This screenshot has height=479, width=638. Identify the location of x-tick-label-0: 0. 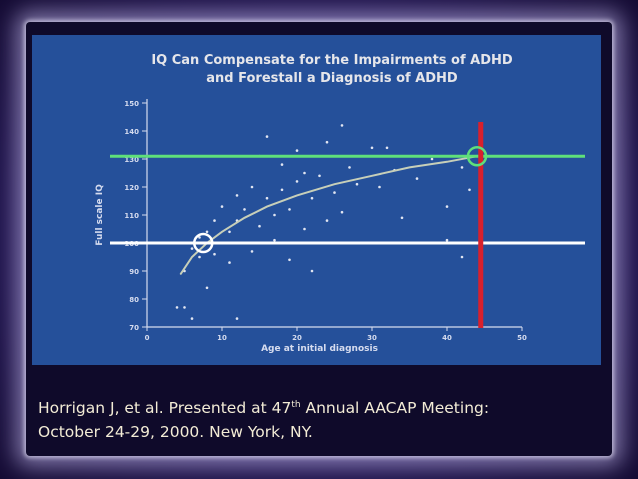
(147, 338).